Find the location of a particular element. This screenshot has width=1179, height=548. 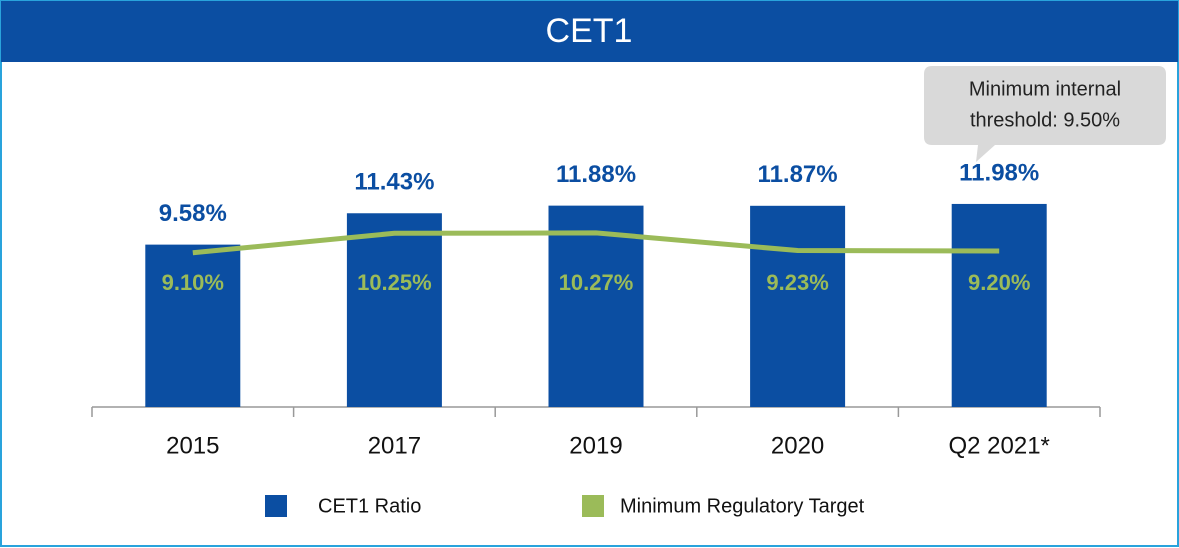

bar-value-label: 9.58% is located at coordinates (193, 213).